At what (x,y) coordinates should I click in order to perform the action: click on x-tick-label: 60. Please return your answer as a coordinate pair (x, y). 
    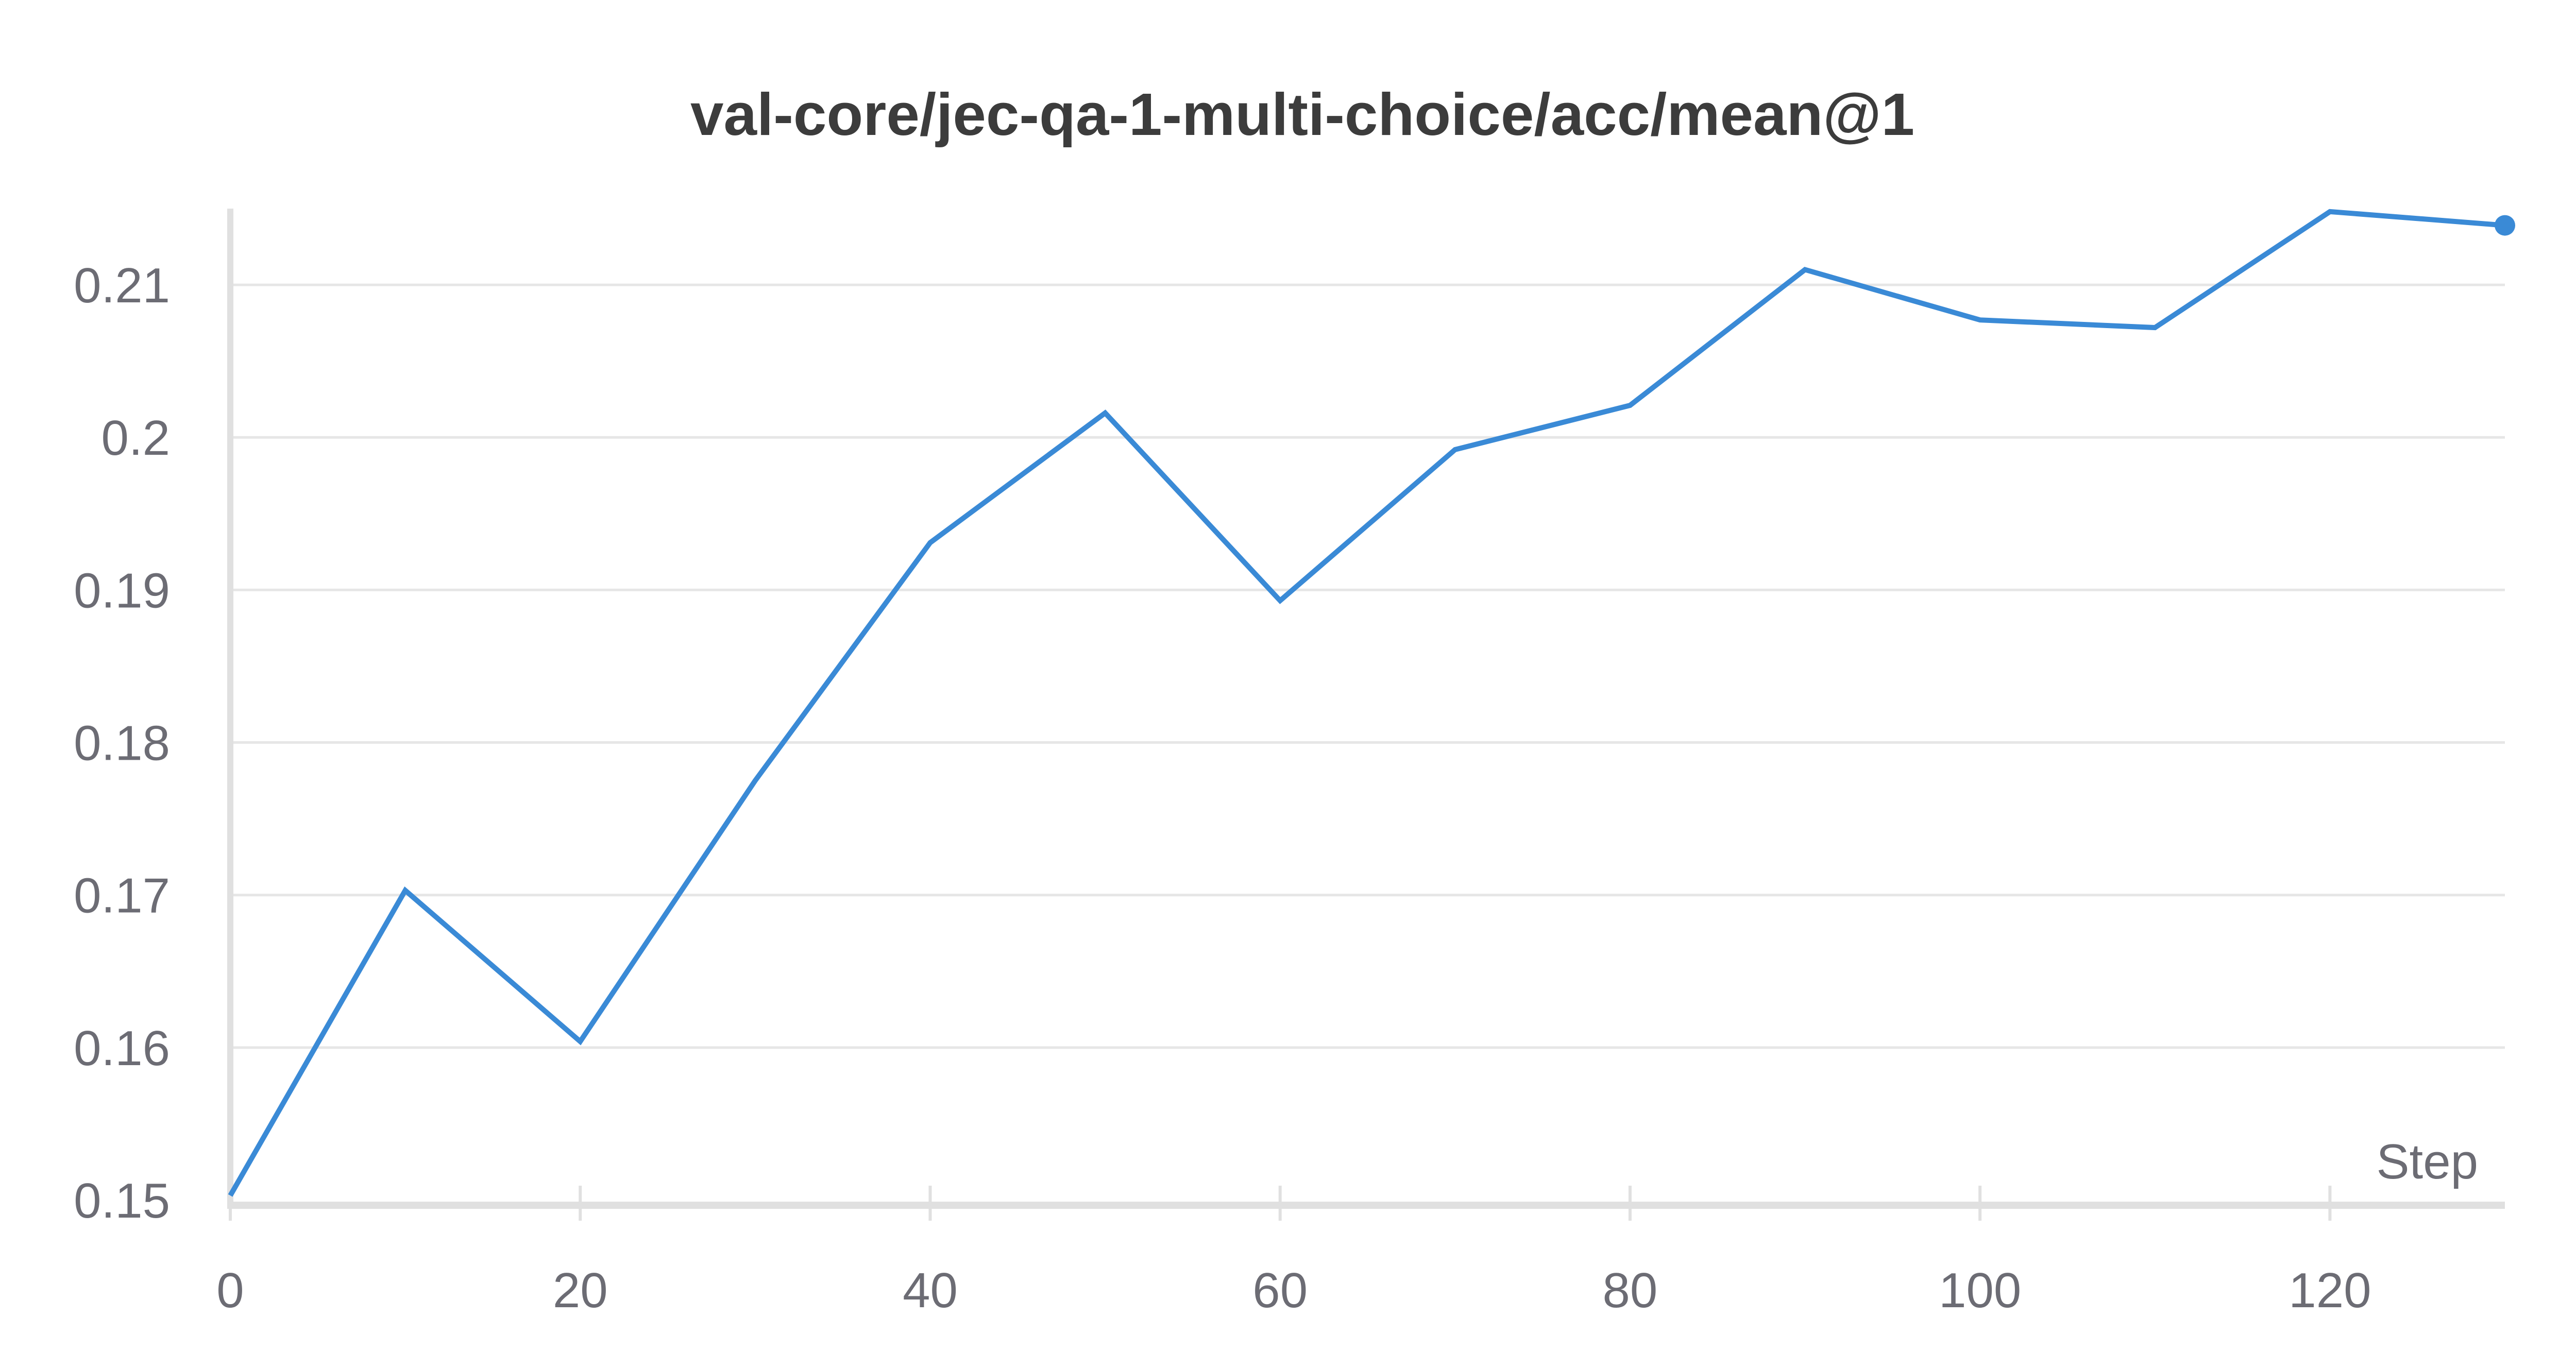
    Looking at the image, I should click on (1280, 1290).